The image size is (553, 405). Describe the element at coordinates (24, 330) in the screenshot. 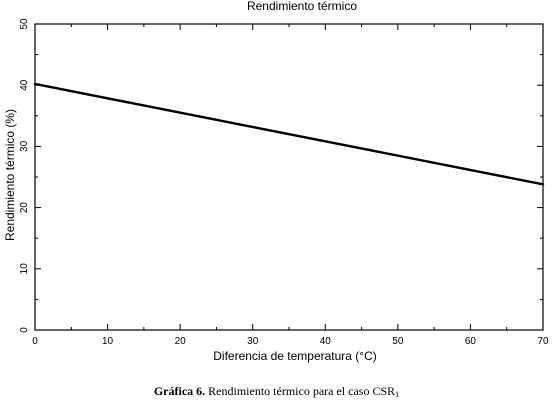

I see `y-tick-label: 0` at that location.